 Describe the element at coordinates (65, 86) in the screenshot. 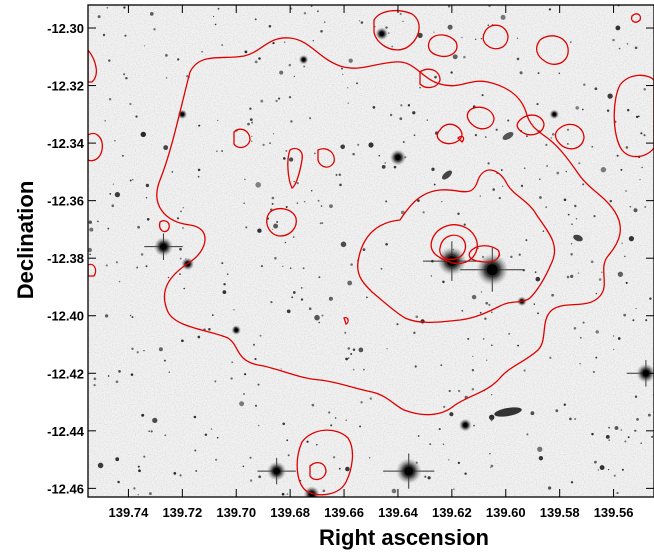

I see `y-tick-label: -12.32` at that location.